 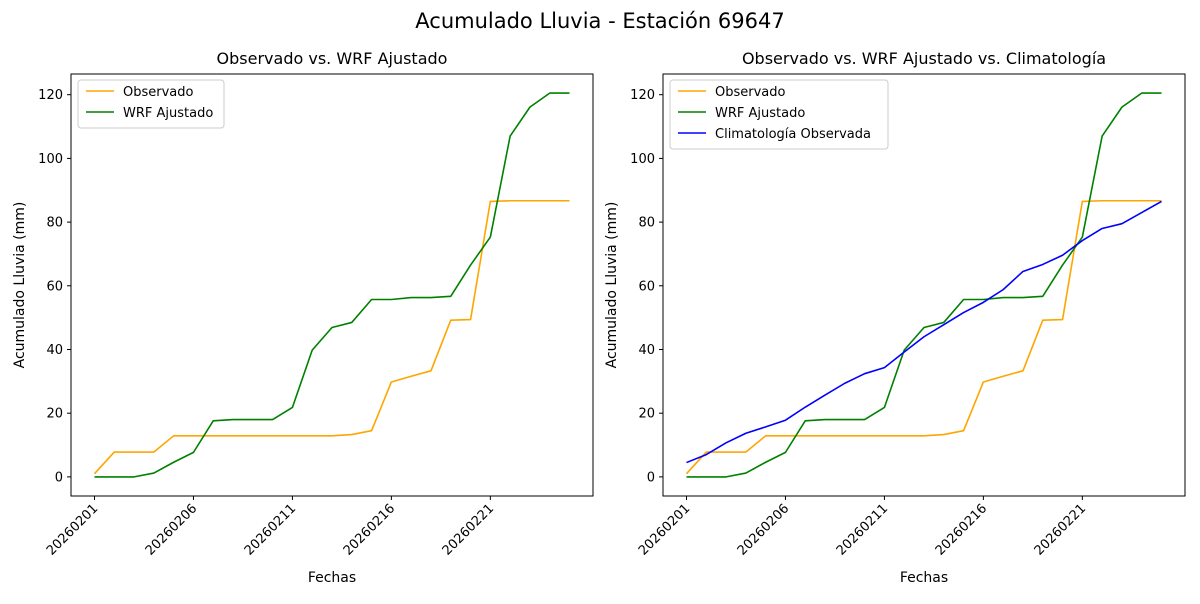 I want to click on figure-title: Acumulado Lluvia - Estación 69647, so click(x=599, y=21).